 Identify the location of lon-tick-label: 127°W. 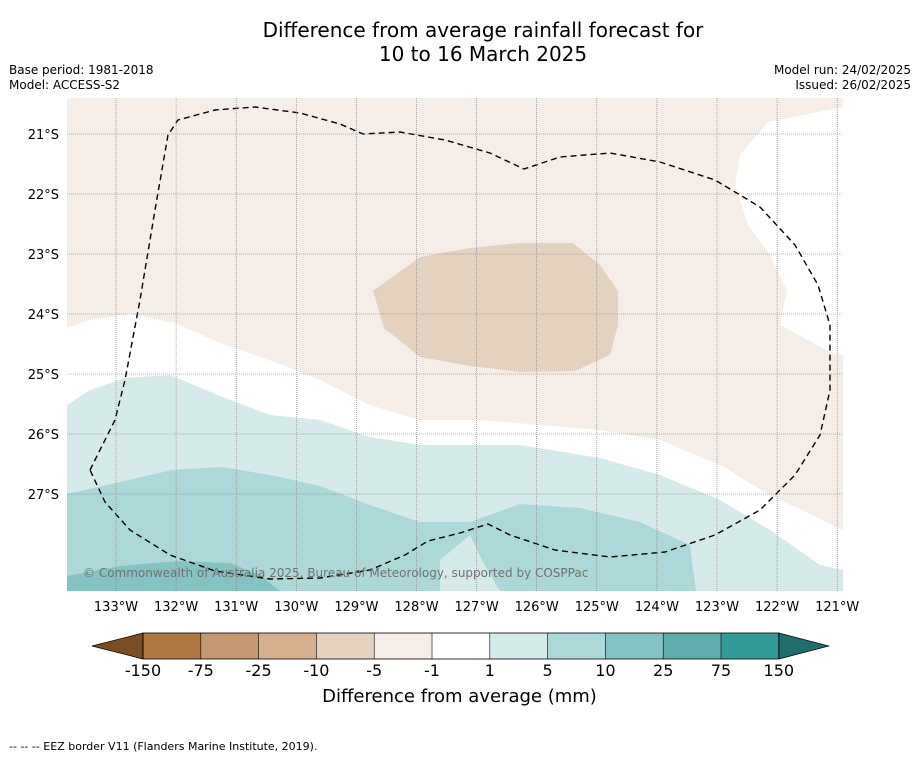
(477, 607).